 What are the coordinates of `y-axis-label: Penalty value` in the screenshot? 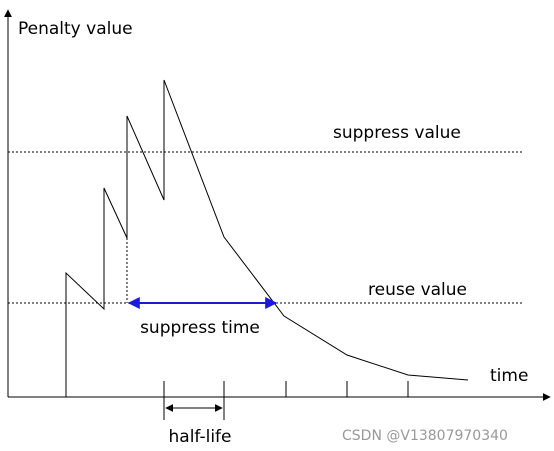 It's located at (75, 29).